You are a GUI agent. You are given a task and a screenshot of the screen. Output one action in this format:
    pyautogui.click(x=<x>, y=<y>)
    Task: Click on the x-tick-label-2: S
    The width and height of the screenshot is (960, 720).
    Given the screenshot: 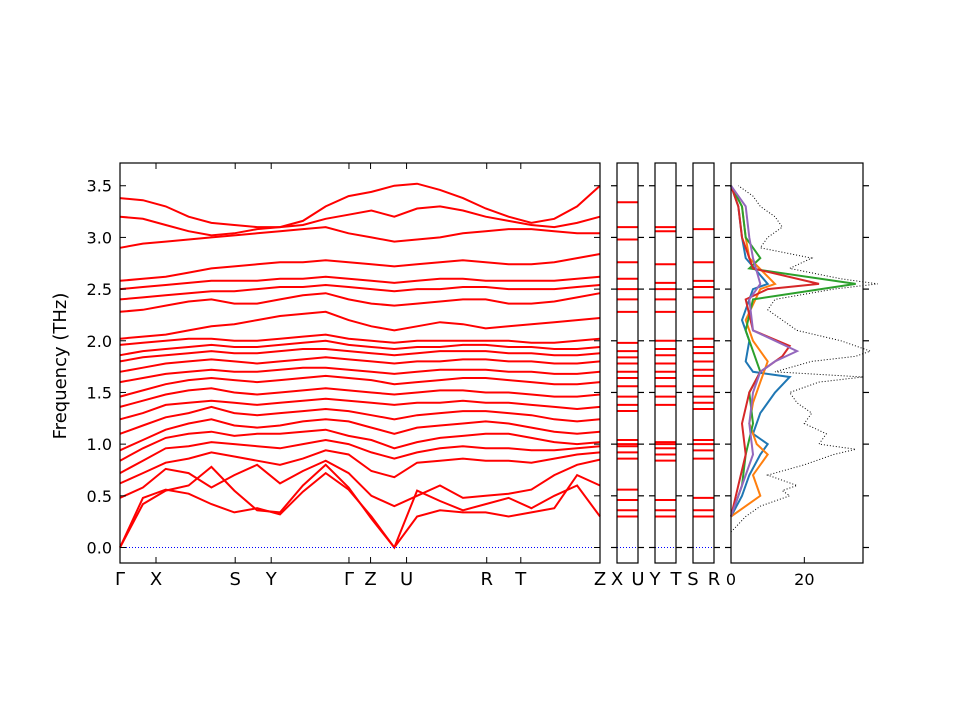 What is the action you would take?
    pyautogui.click(x=234, y=579)
    